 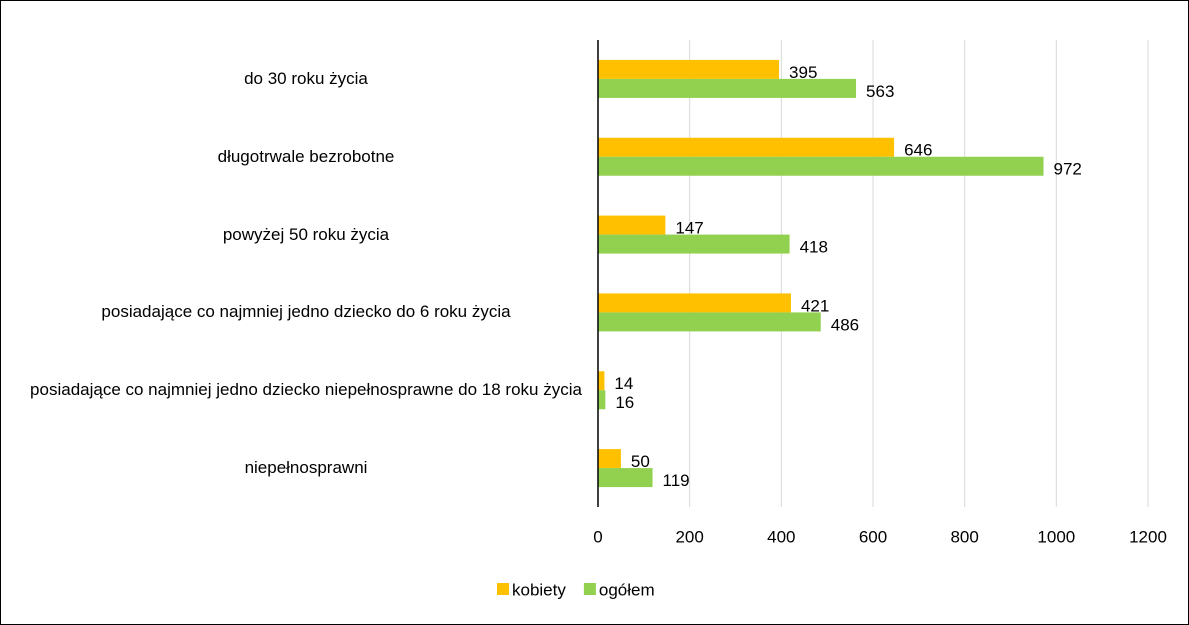 What do you see at coordinates (803, 72) in the screenshot?
I see `data-label: 395` at bounding box center [803, 72].